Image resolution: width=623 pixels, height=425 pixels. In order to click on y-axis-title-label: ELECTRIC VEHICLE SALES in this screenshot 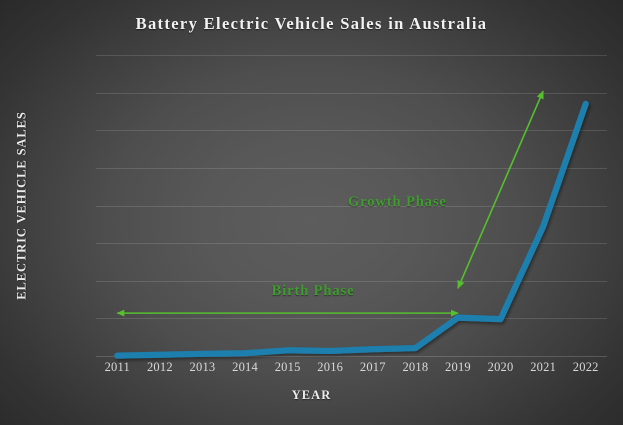, I will do `click(21, 205)`.